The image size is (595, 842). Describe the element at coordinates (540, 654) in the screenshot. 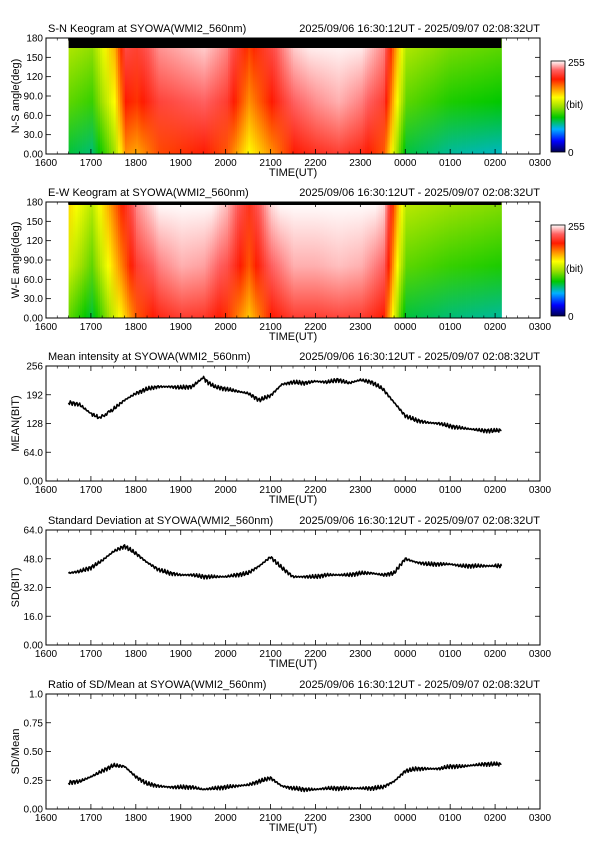

I see `line-chart-2-xtick-label: 0300` at that location.